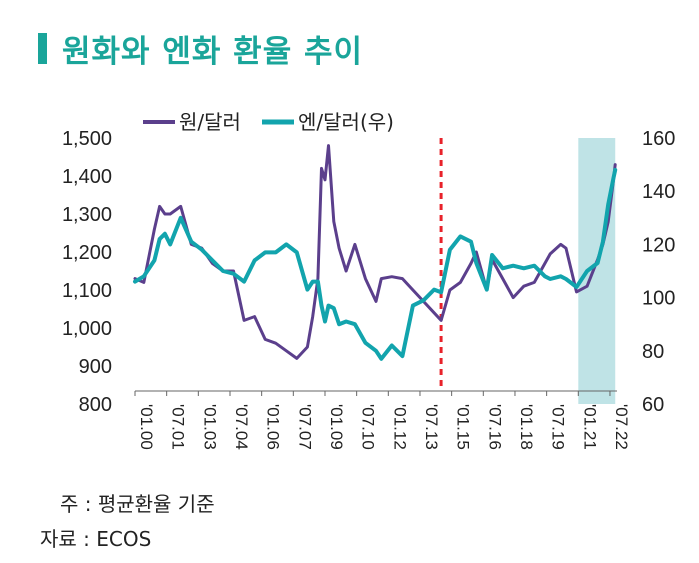 The height and width of the screenshot is (563, 699). What do you see at coordinates (304, 427) in the screenshot?
I see `x-axis-tick-label: '07.07` at bounding box center [304, 427].